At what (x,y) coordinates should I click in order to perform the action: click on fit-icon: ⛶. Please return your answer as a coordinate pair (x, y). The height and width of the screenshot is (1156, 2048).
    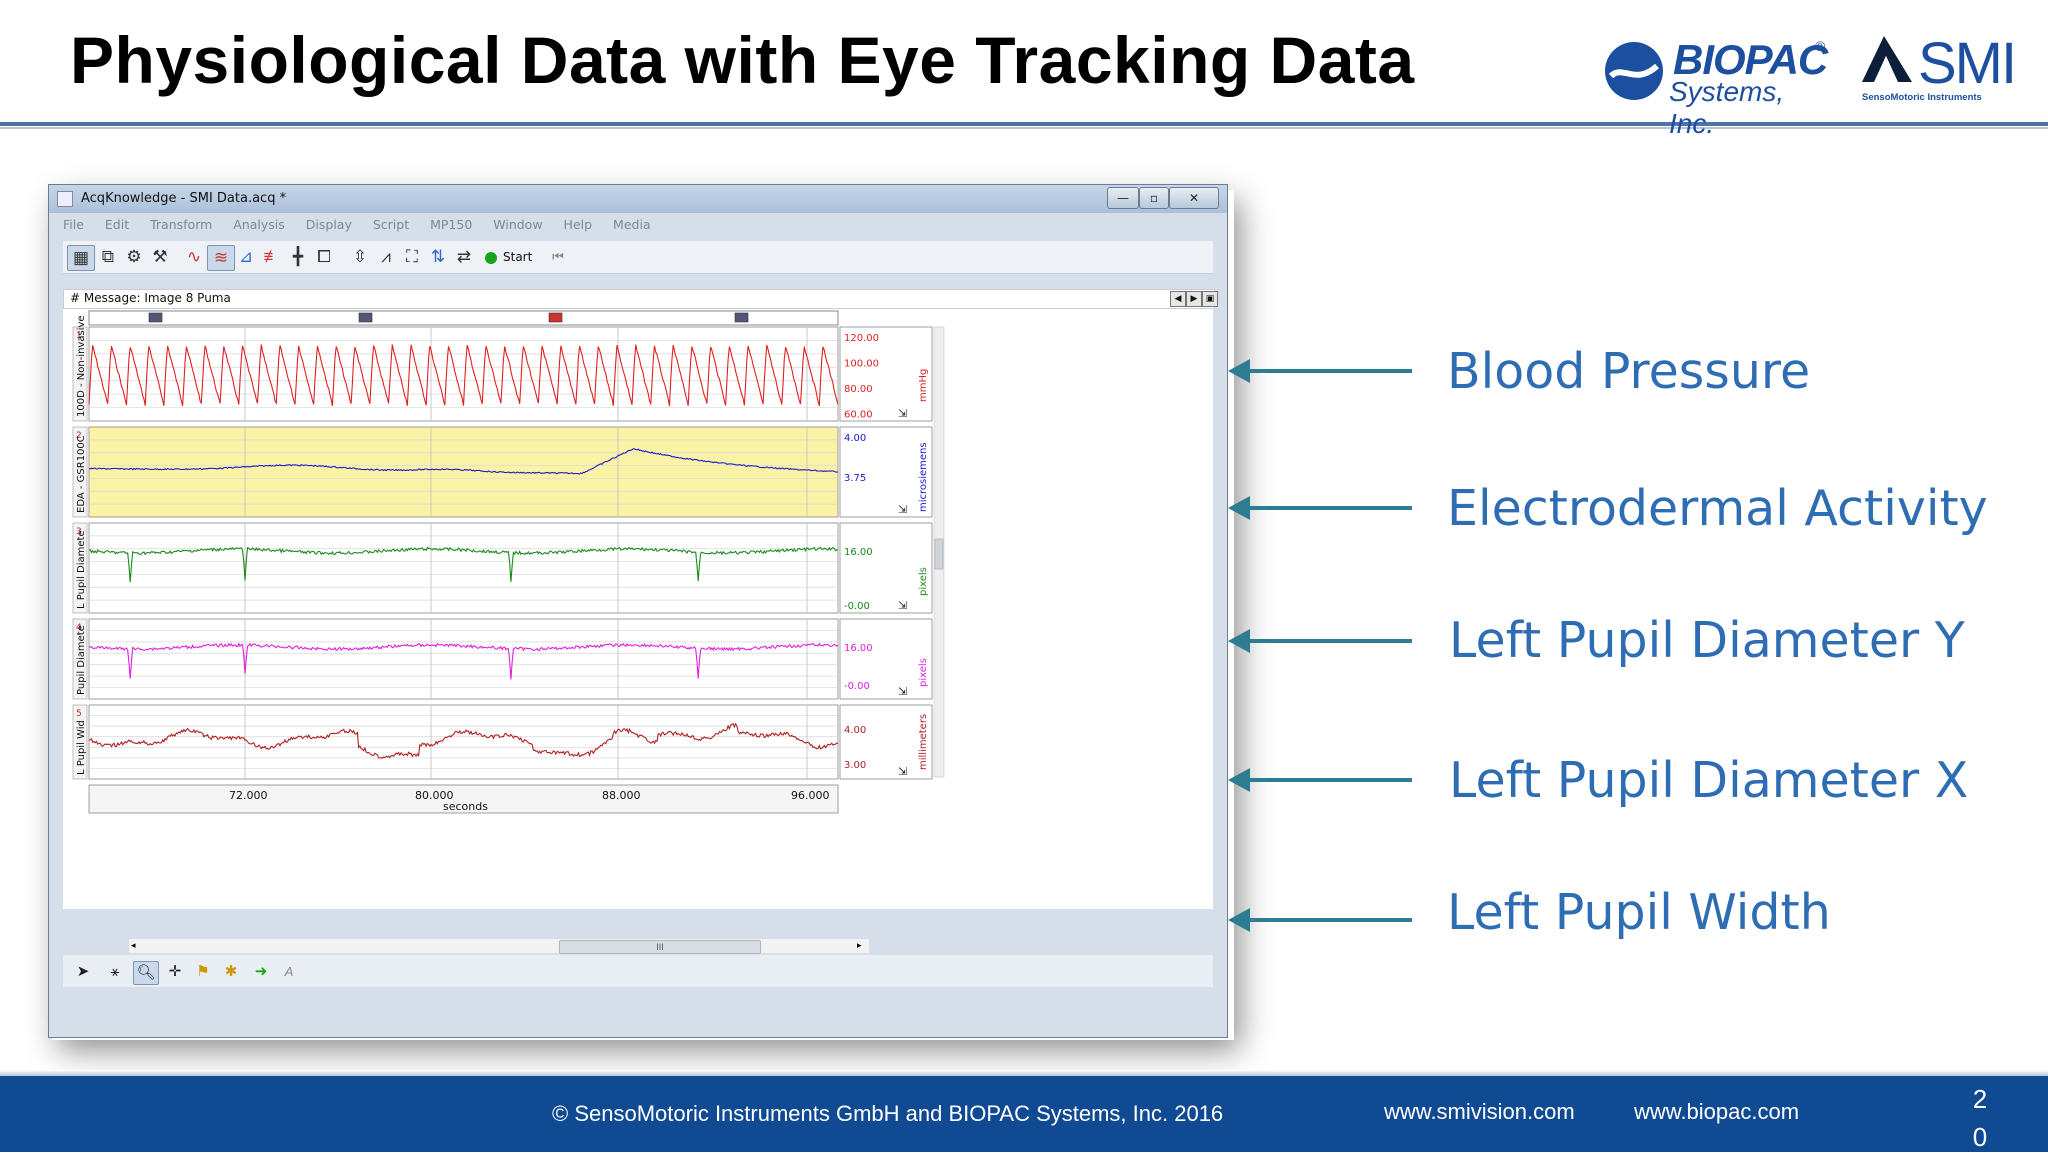
    Looking at the image, I should click on (412, 256).